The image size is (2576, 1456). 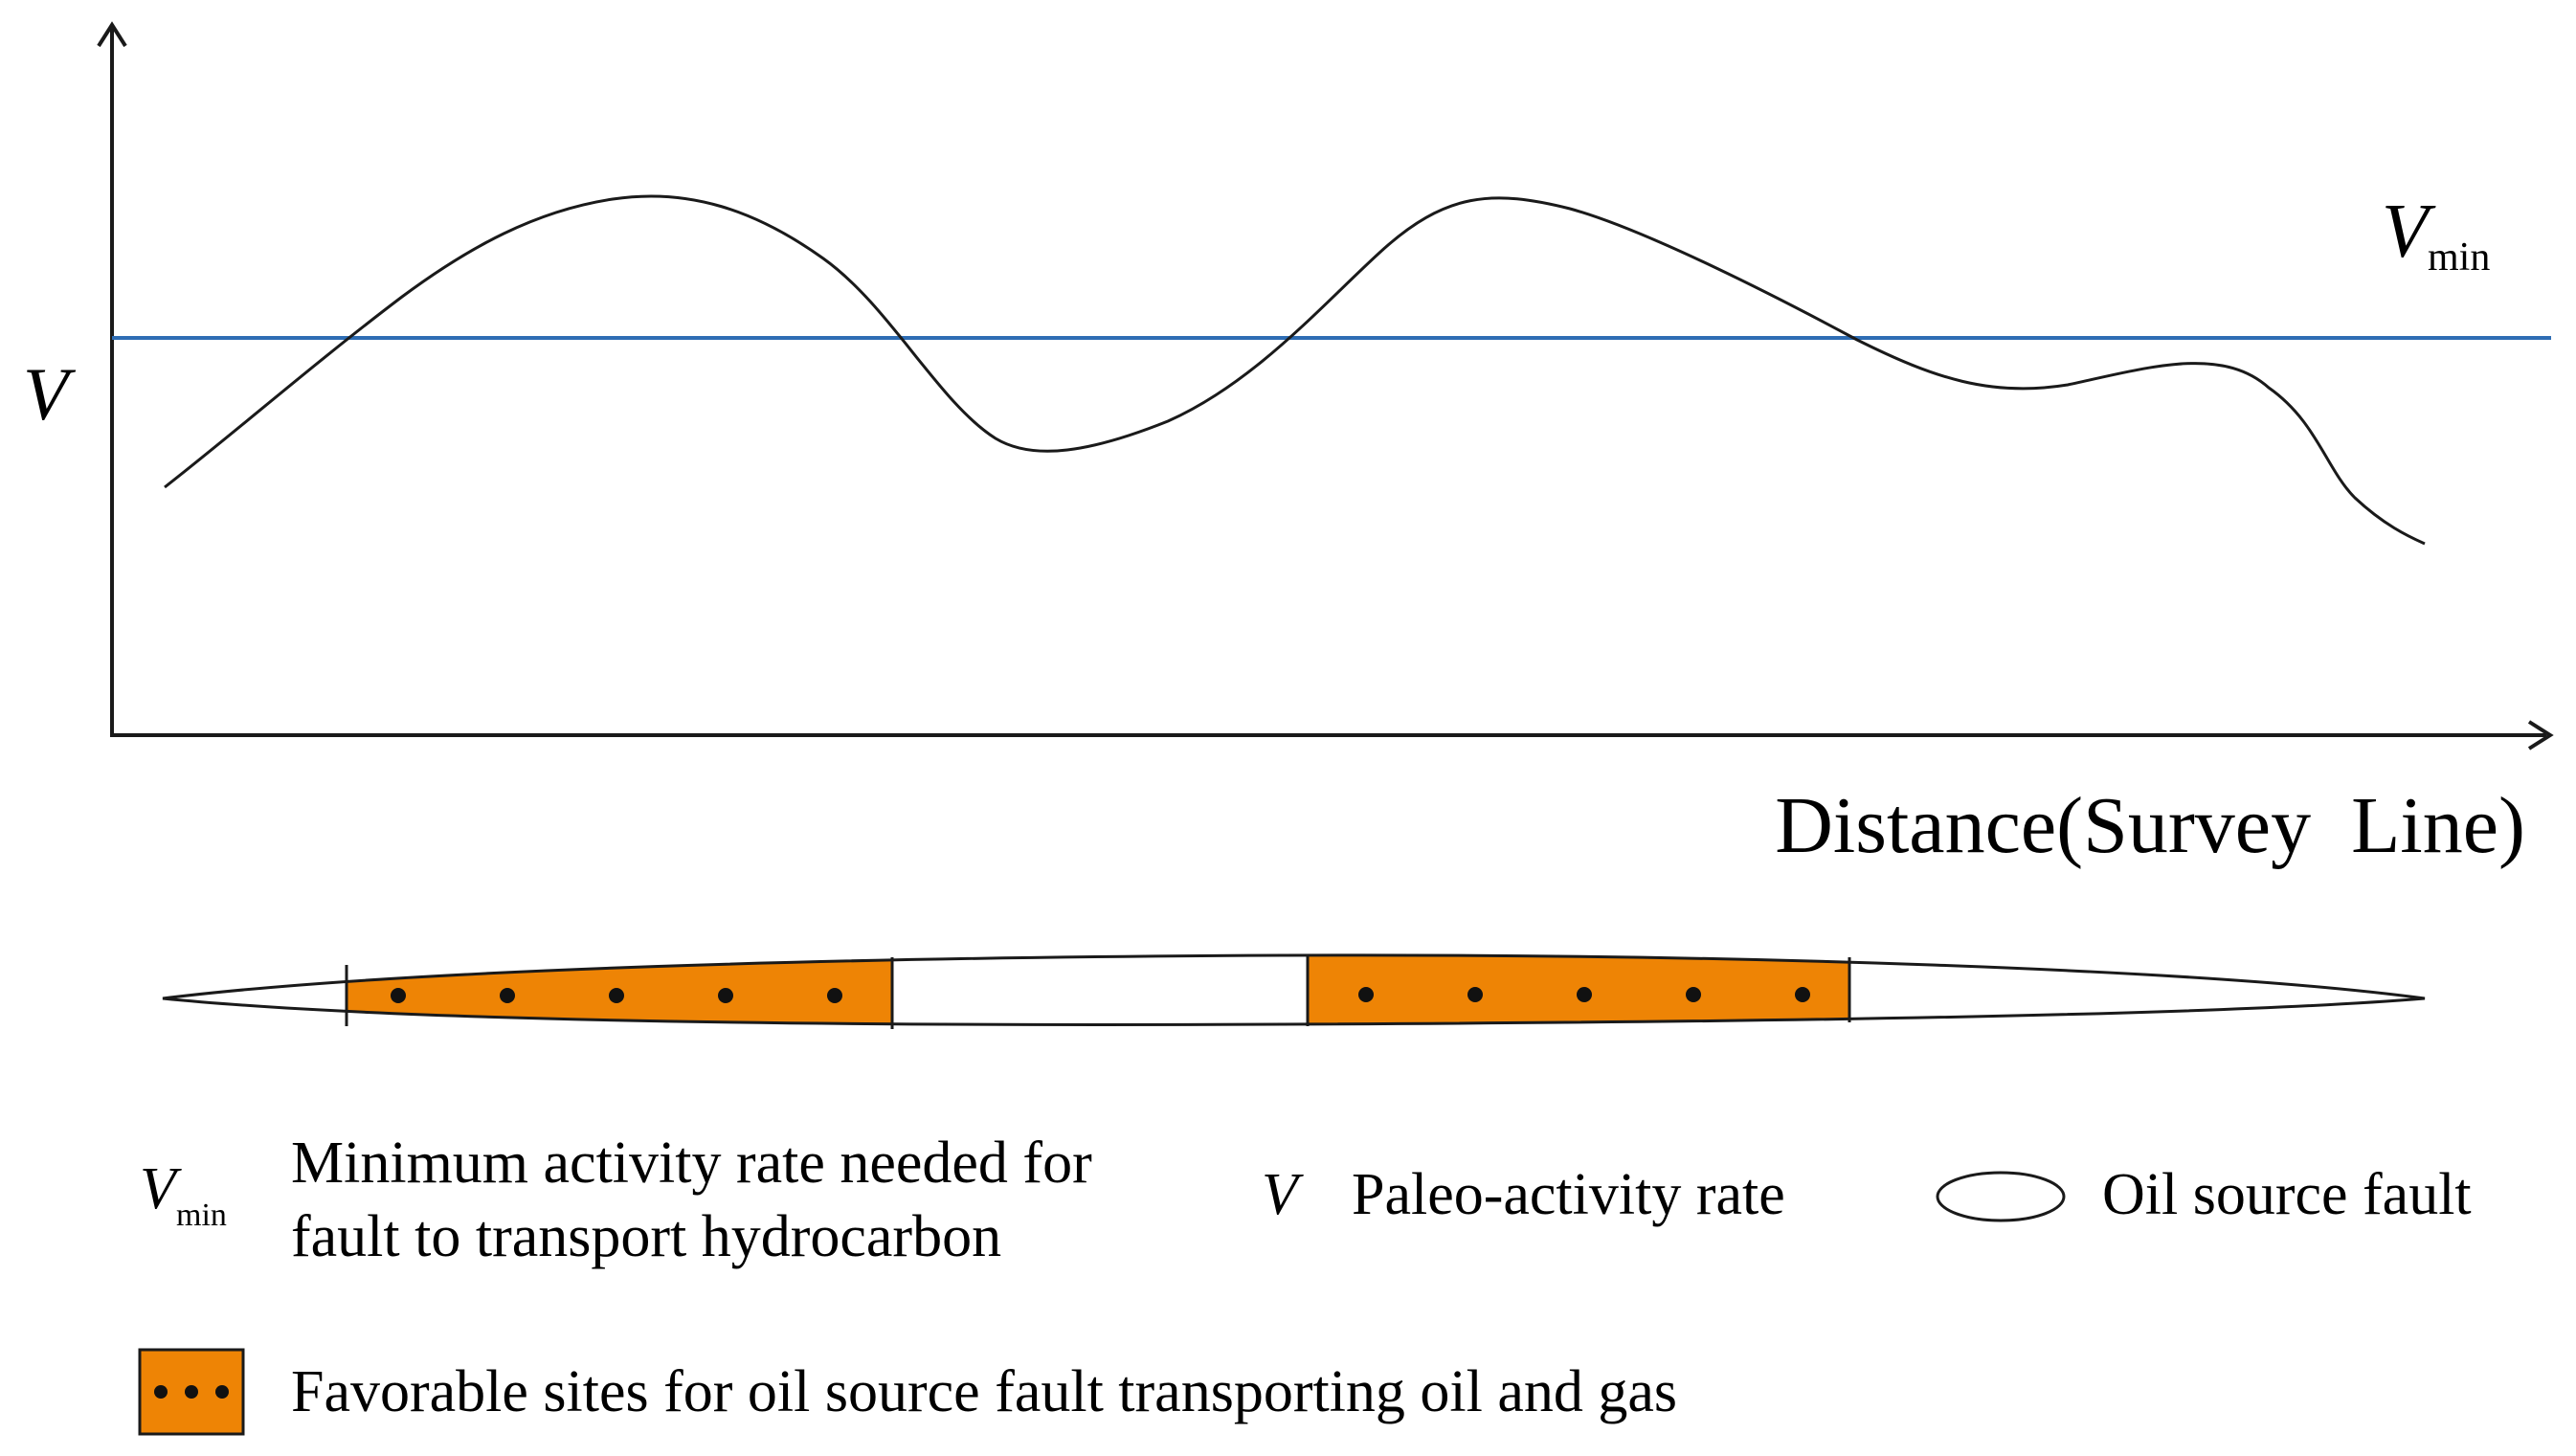 I want to click on y-axis-label: V, so click(x=50, y=394).